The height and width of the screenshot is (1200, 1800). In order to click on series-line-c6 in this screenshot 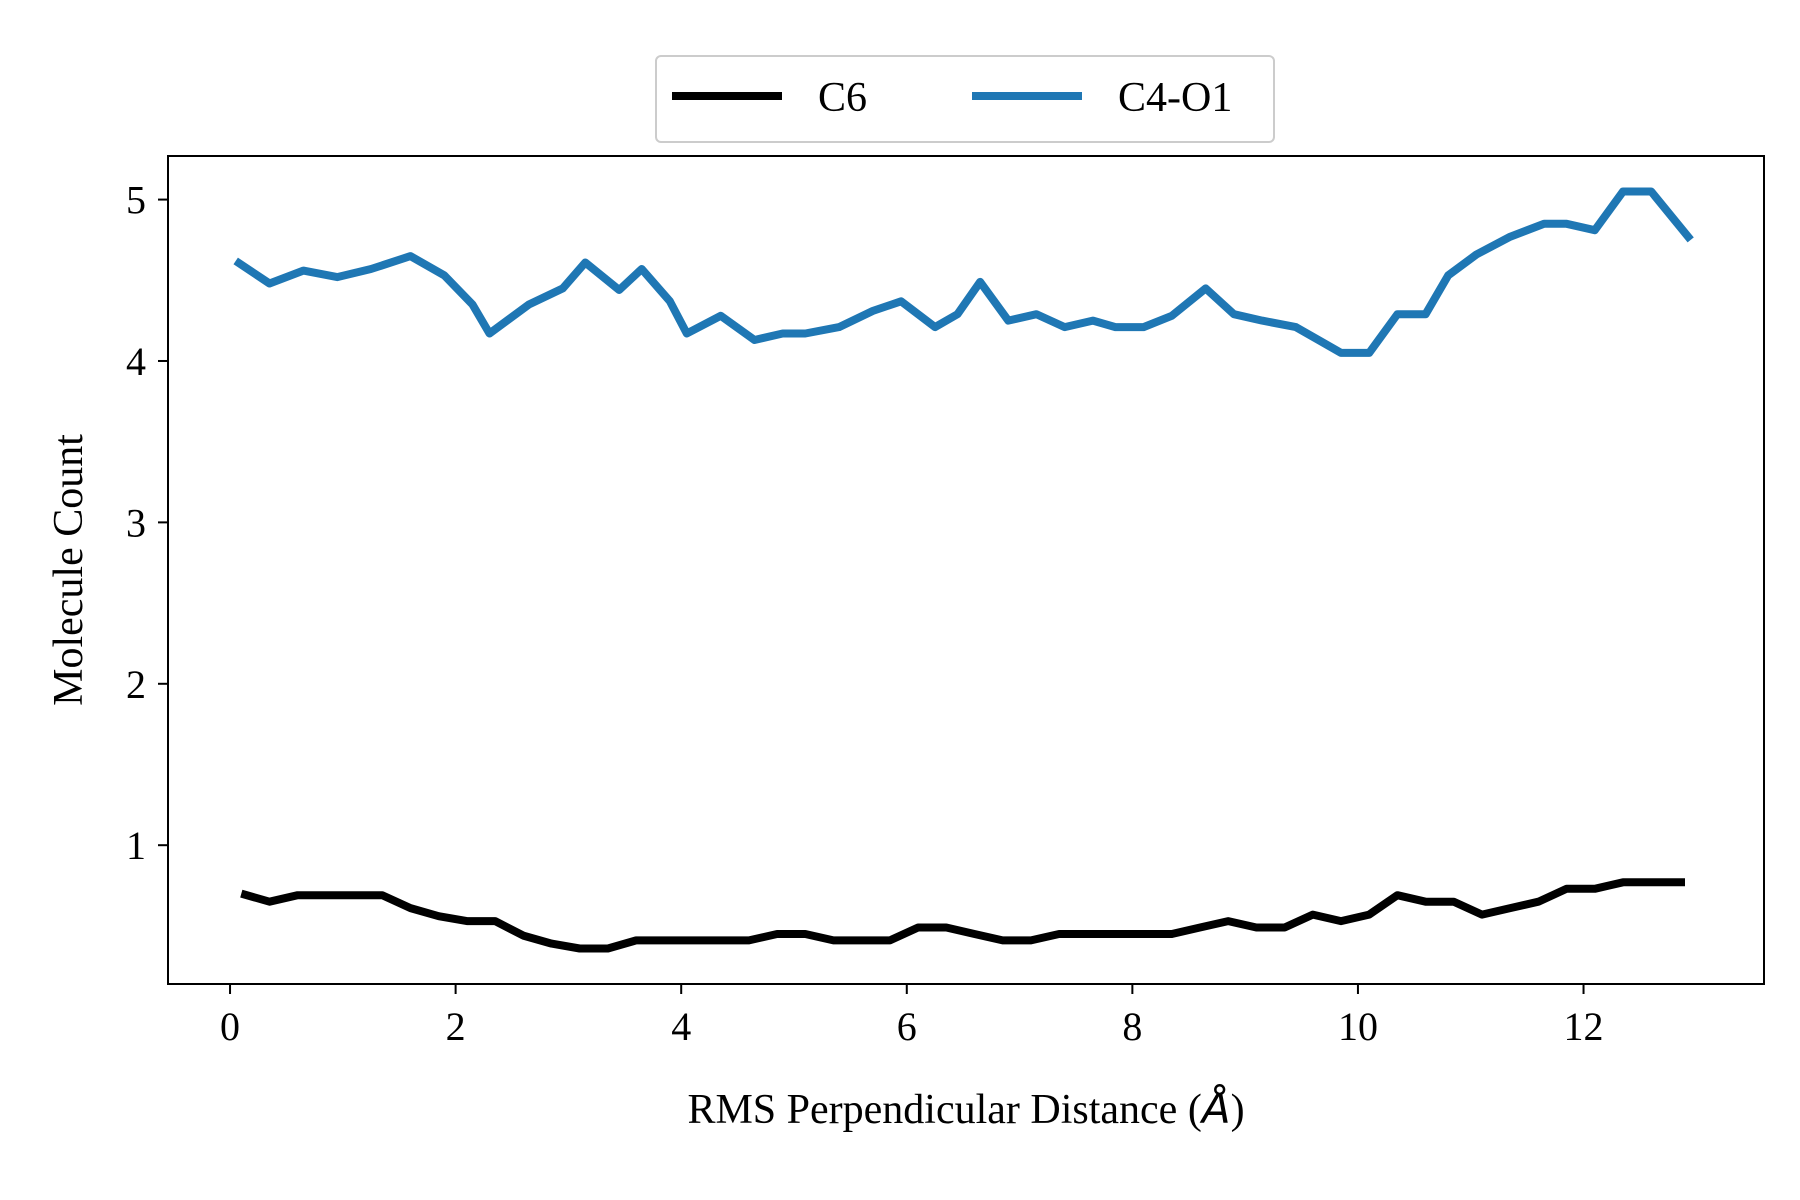, I will do `click(962, 915)`.